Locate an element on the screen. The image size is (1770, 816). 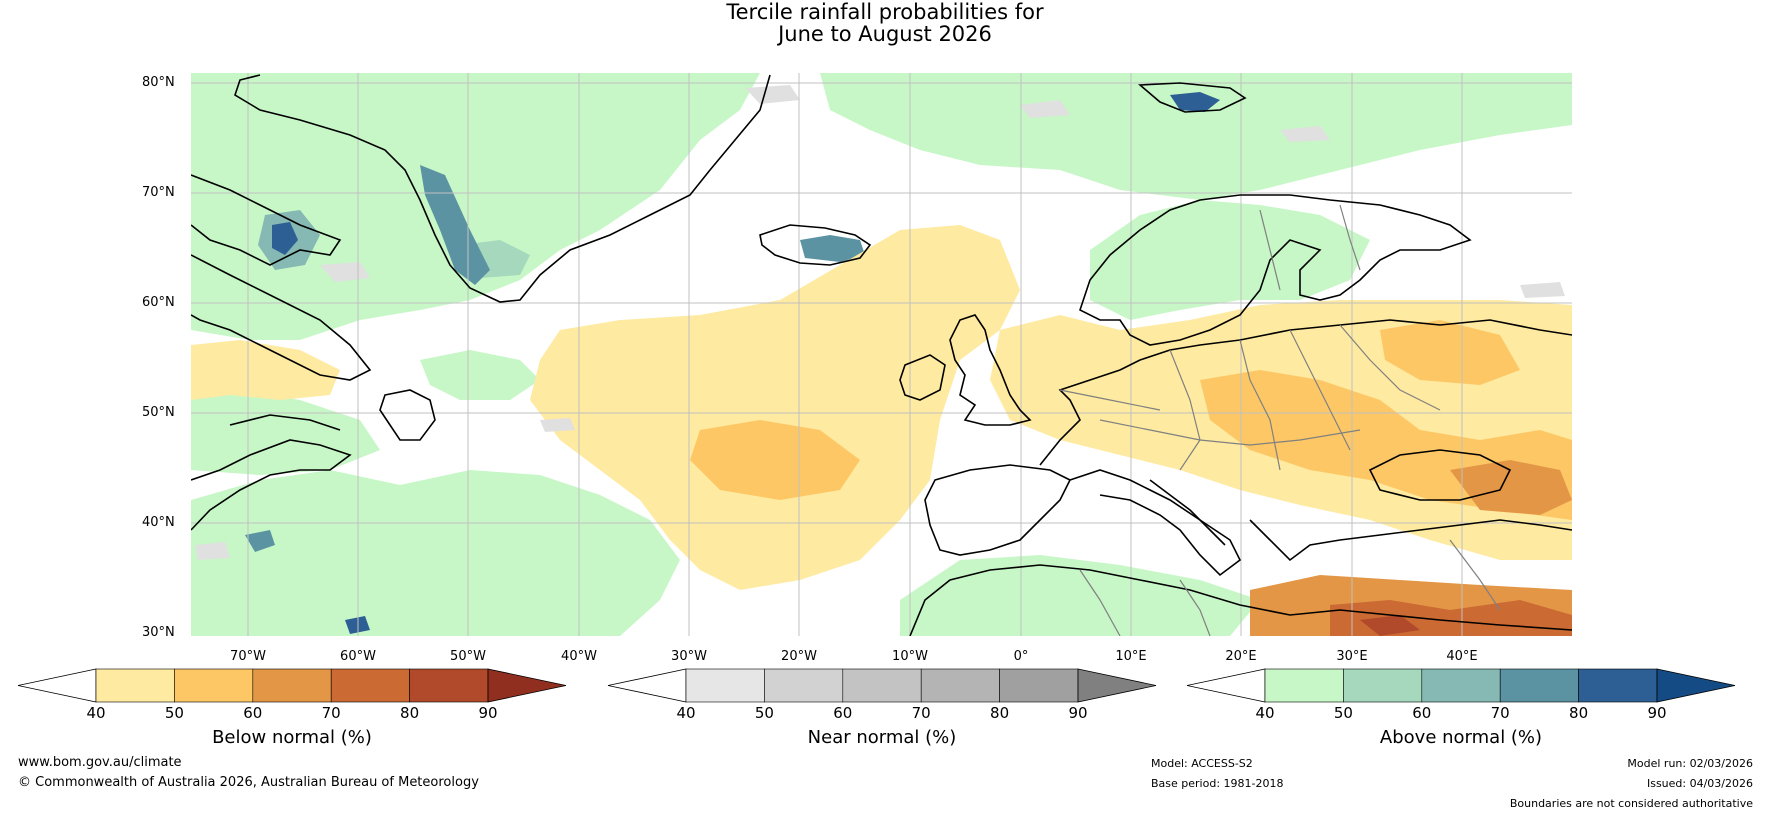
below-colorbar-tick: 50 is located at coordinates (174, 713).